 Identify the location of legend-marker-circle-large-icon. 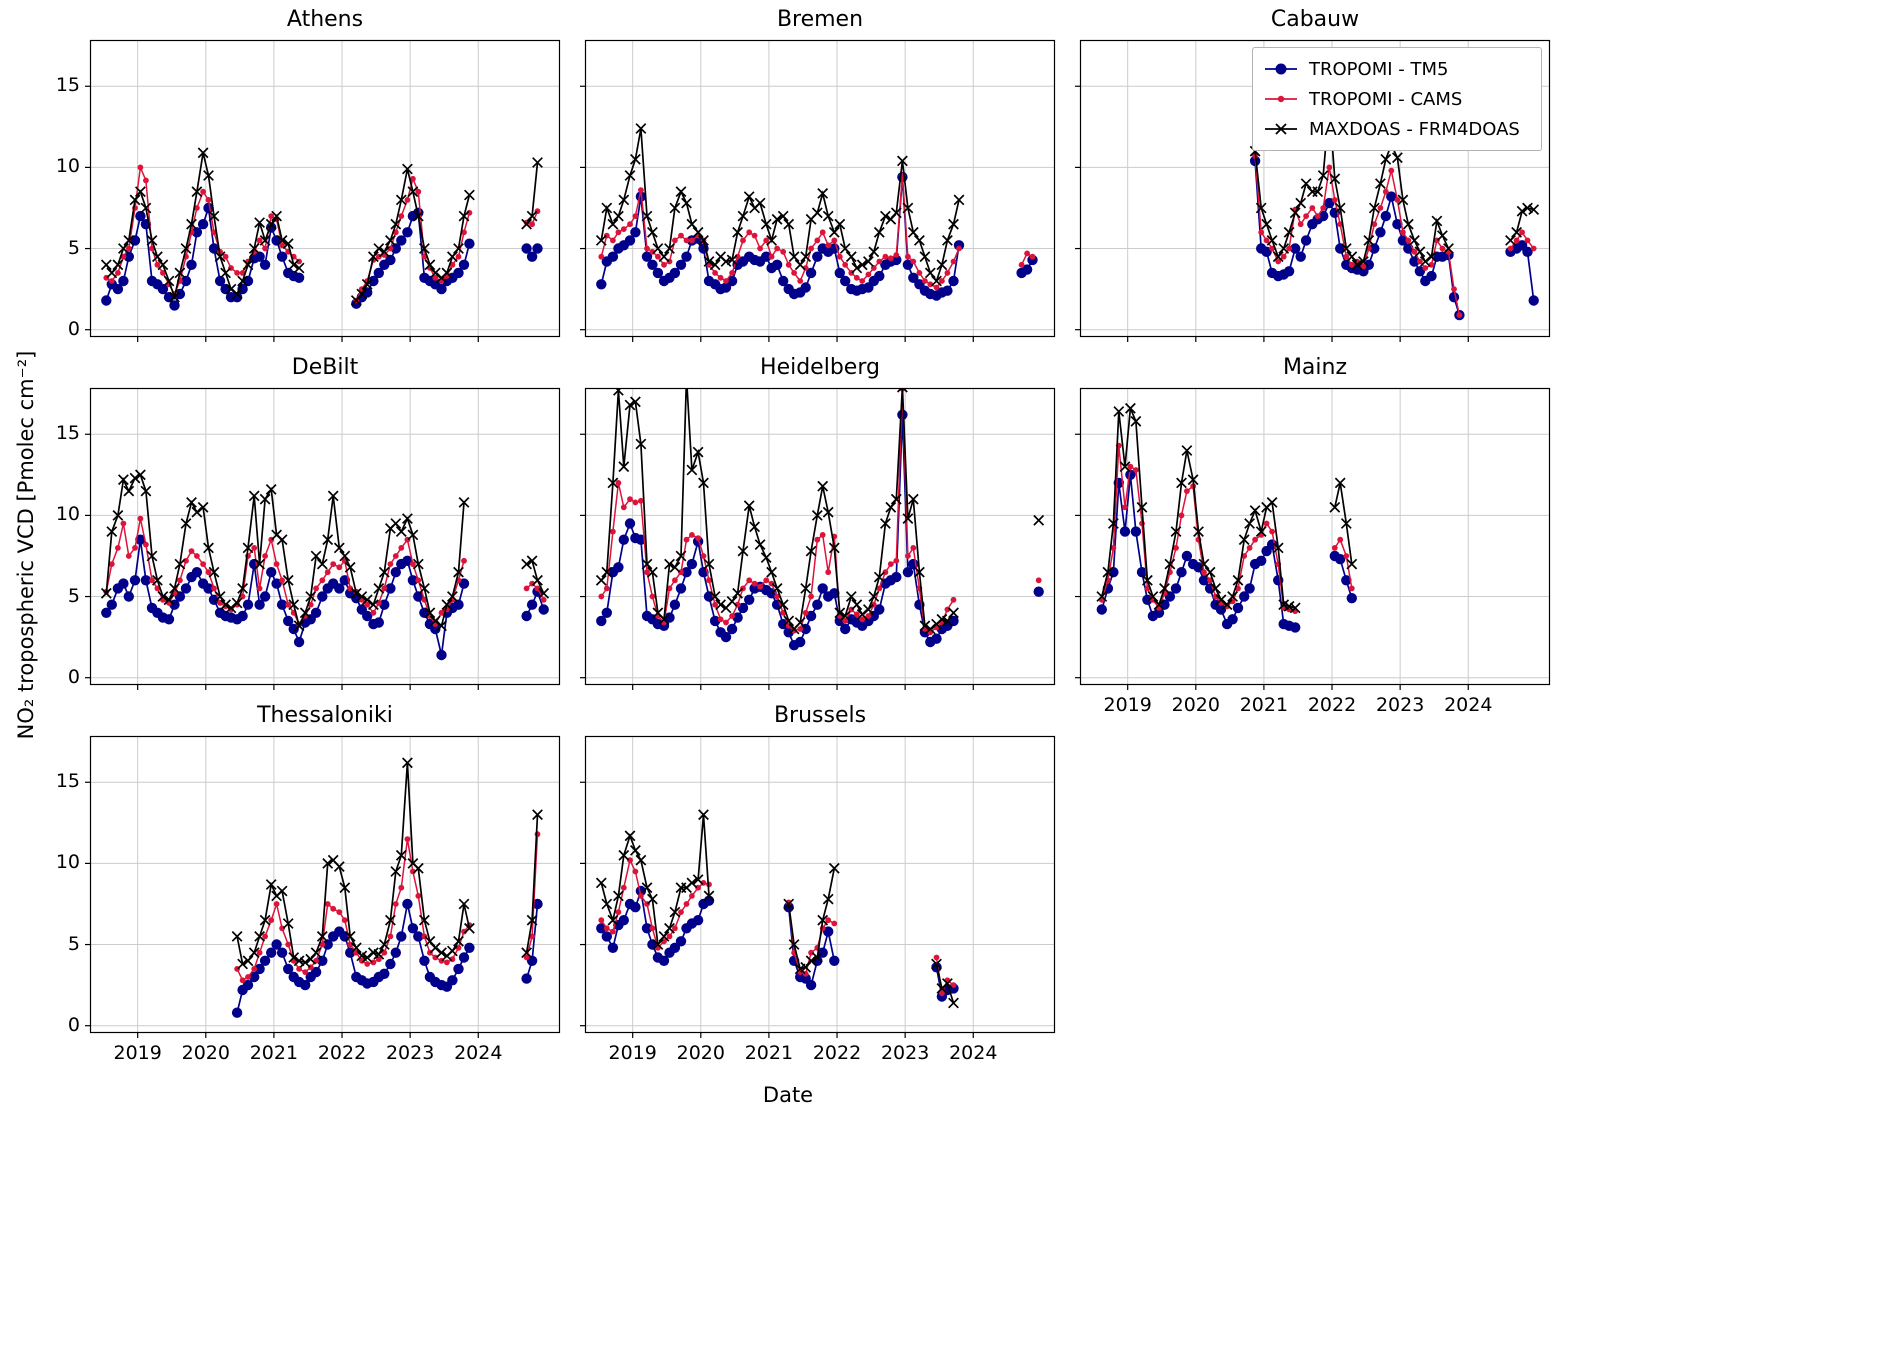
(1281, 69).